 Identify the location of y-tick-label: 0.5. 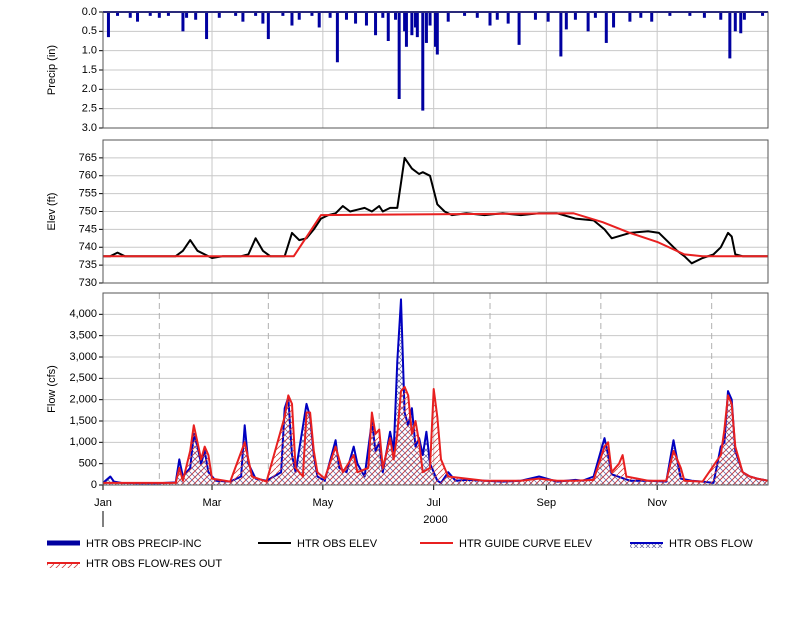
(89, 31).